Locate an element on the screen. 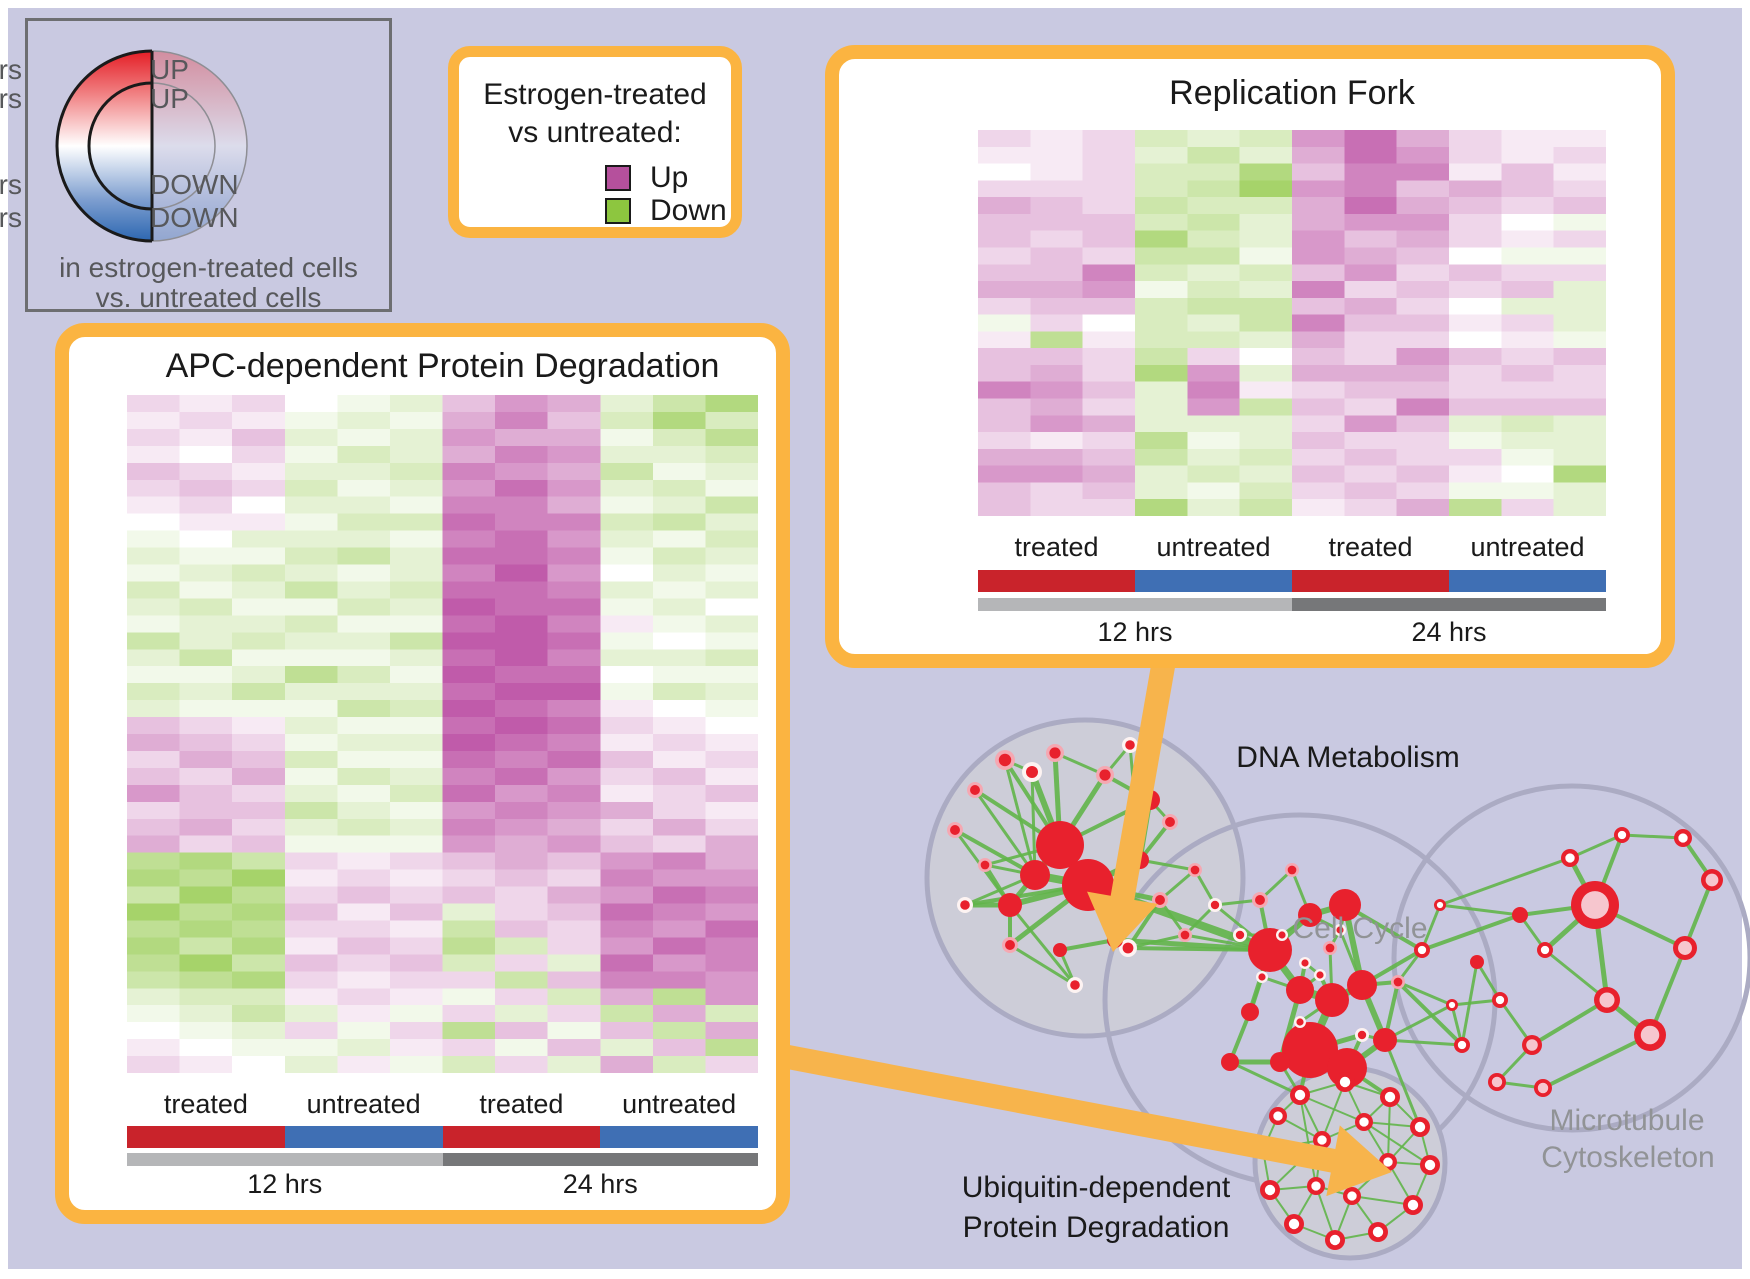  legend-dir-down-24: DOWN is located at coordinates (194, 217).